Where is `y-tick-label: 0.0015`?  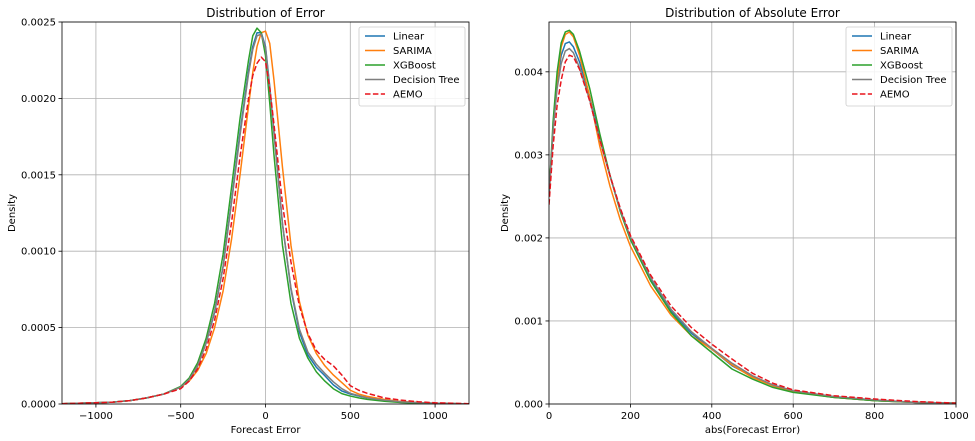 y-tick-label: 0.0015 is located at coordinates (38, 175).